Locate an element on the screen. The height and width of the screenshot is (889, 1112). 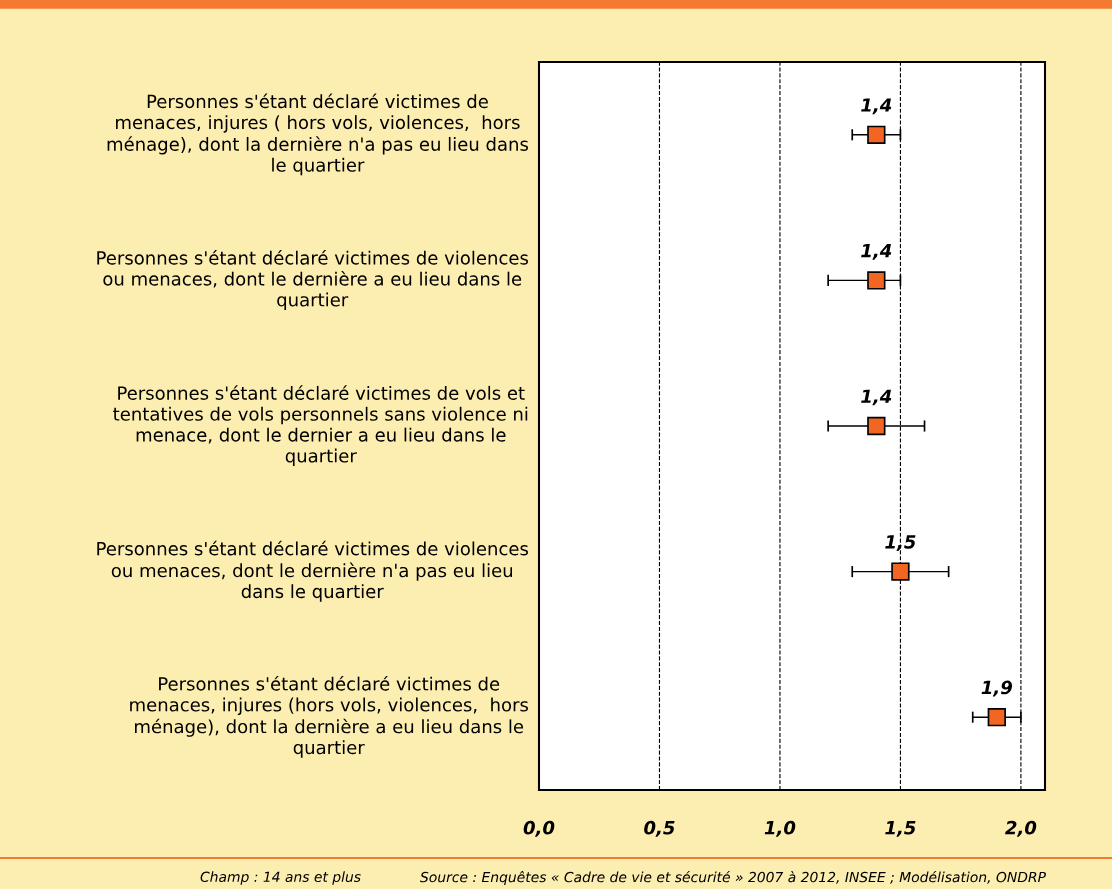
x-tick-label: 0,0 is located at coordinates (539, 828).